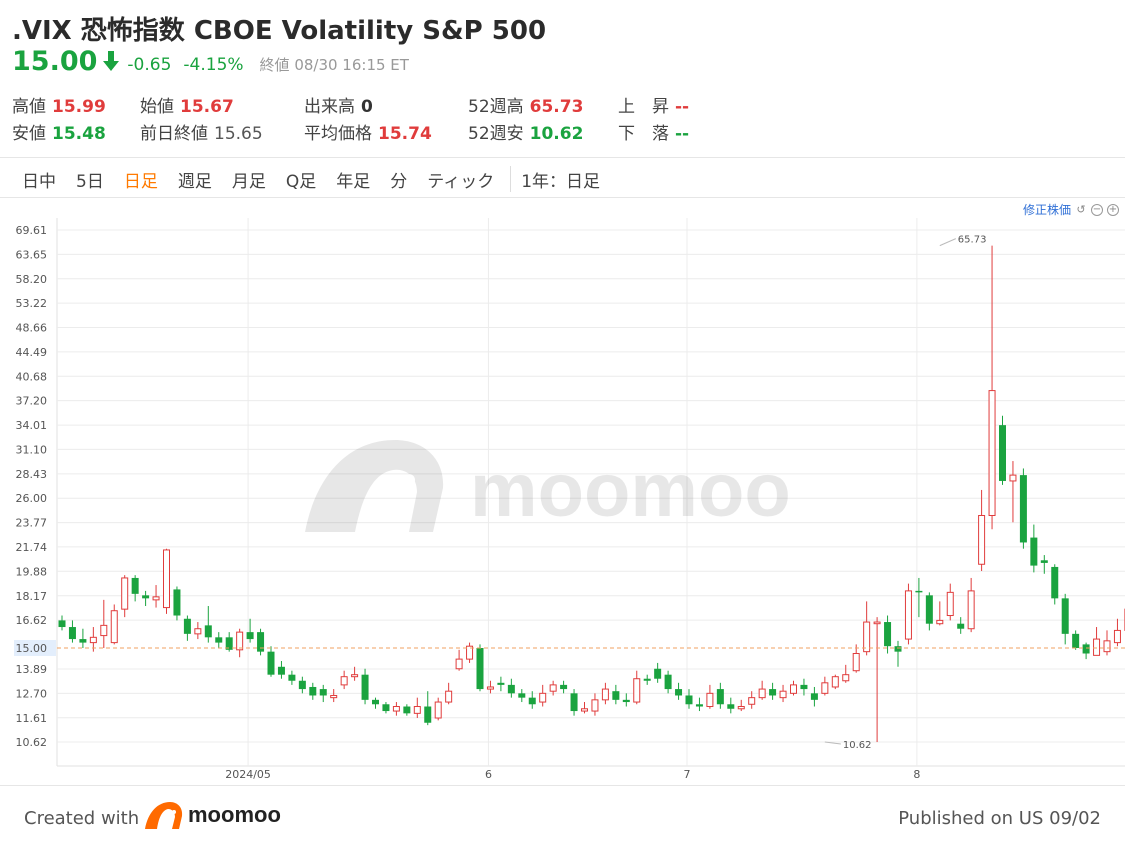 The image size is (1125, 849). I want to click on y-tick-label: 19.88, so click(32, 571).